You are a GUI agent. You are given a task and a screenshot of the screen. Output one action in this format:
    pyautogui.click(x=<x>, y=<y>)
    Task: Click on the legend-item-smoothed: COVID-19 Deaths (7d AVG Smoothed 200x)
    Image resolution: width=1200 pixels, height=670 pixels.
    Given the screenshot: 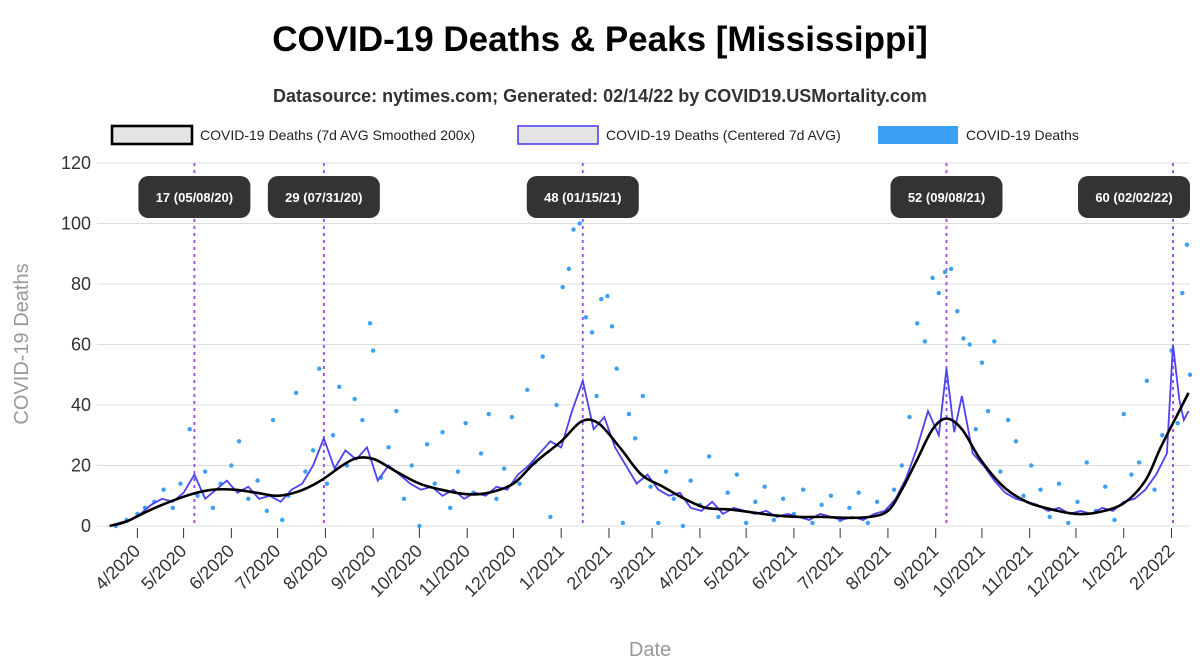 What is the action you would take?
    pyautogui.click(x=292, y=135)
    